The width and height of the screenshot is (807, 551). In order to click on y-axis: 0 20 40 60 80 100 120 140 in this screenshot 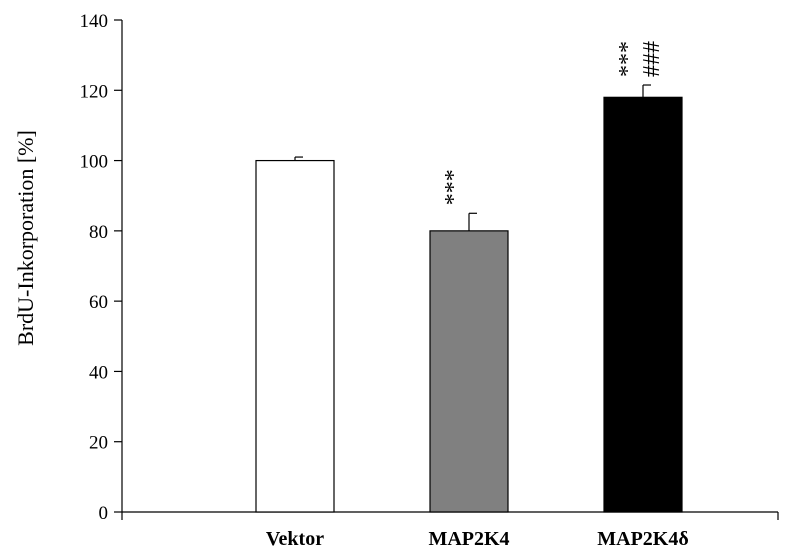, I will do `click(101, 267)`.